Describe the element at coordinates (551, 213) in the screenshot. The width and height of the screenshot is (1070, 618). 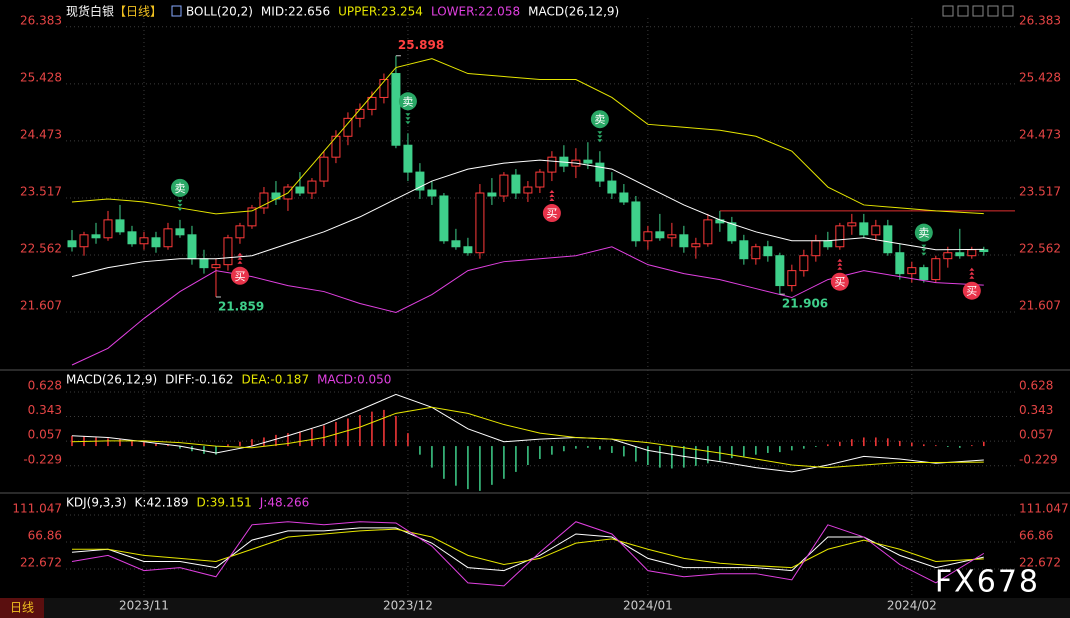
I see `signal-label: 买` at that location.